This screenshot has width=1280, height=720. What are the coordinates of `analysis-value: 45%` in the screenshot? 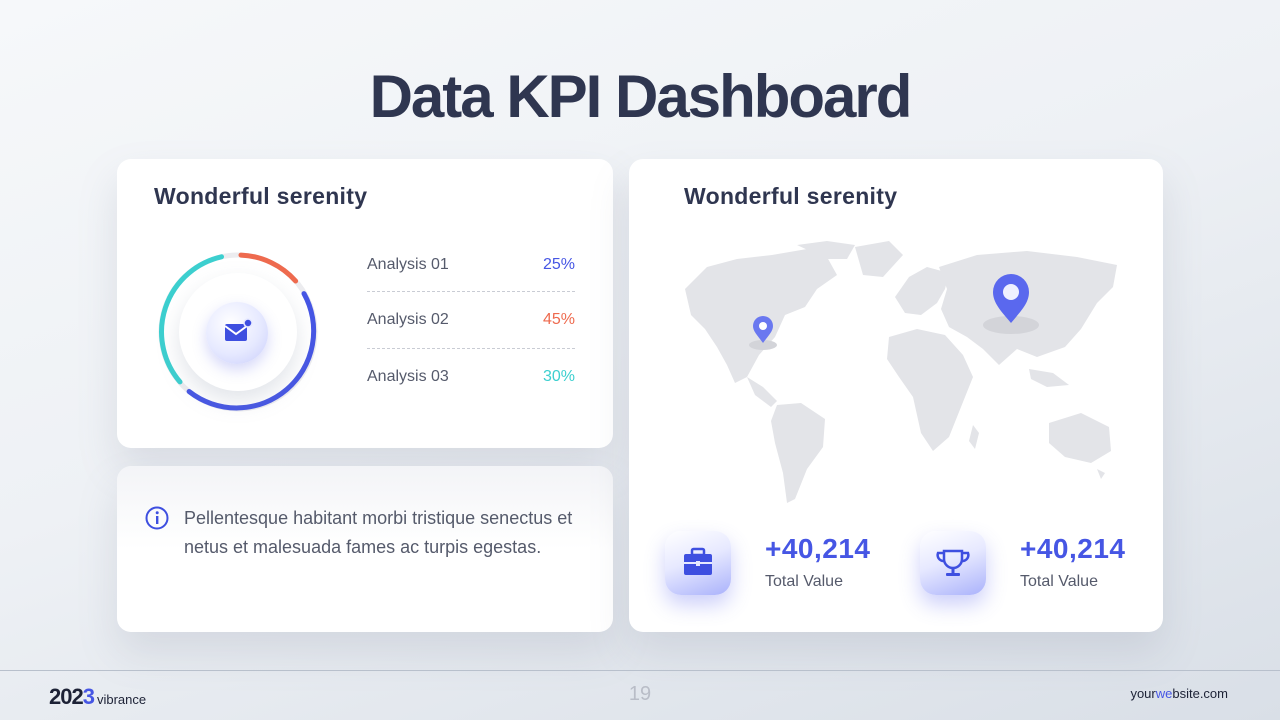 It's located at (558, 319).